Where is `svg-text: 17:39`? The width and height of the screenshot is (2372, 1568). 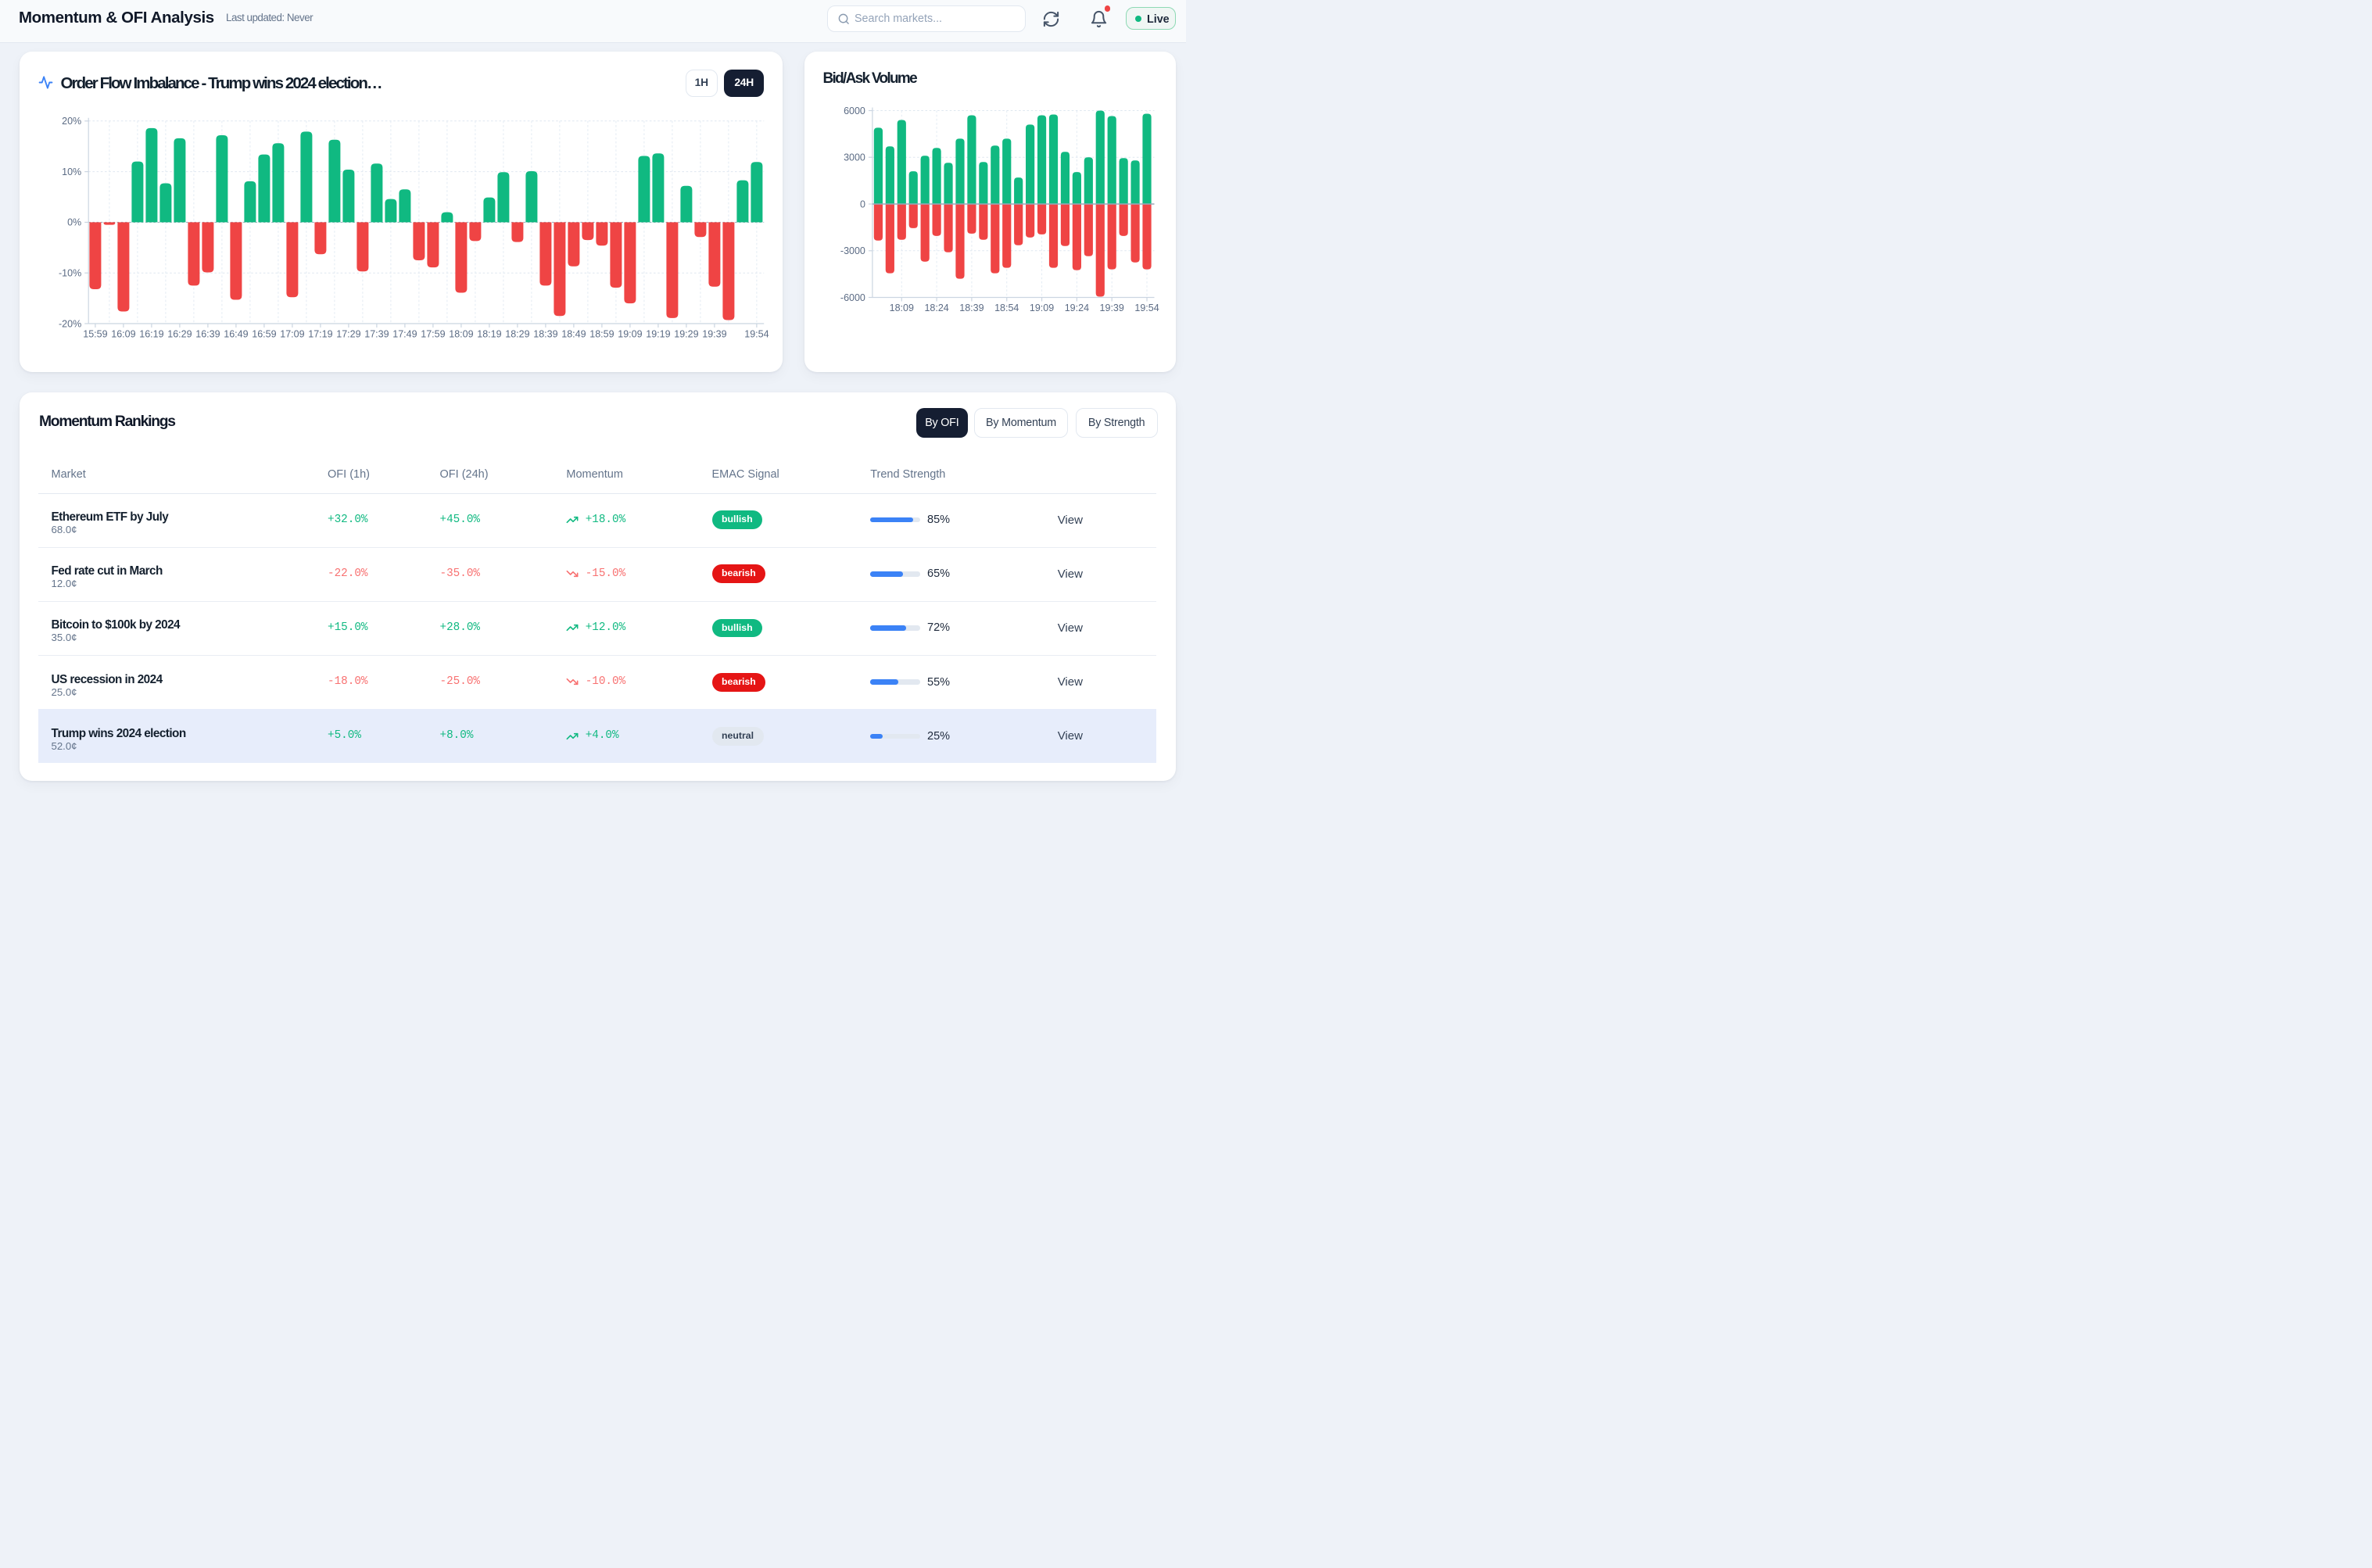
svg-text: 17:39 is located at coordinates (376, 334).